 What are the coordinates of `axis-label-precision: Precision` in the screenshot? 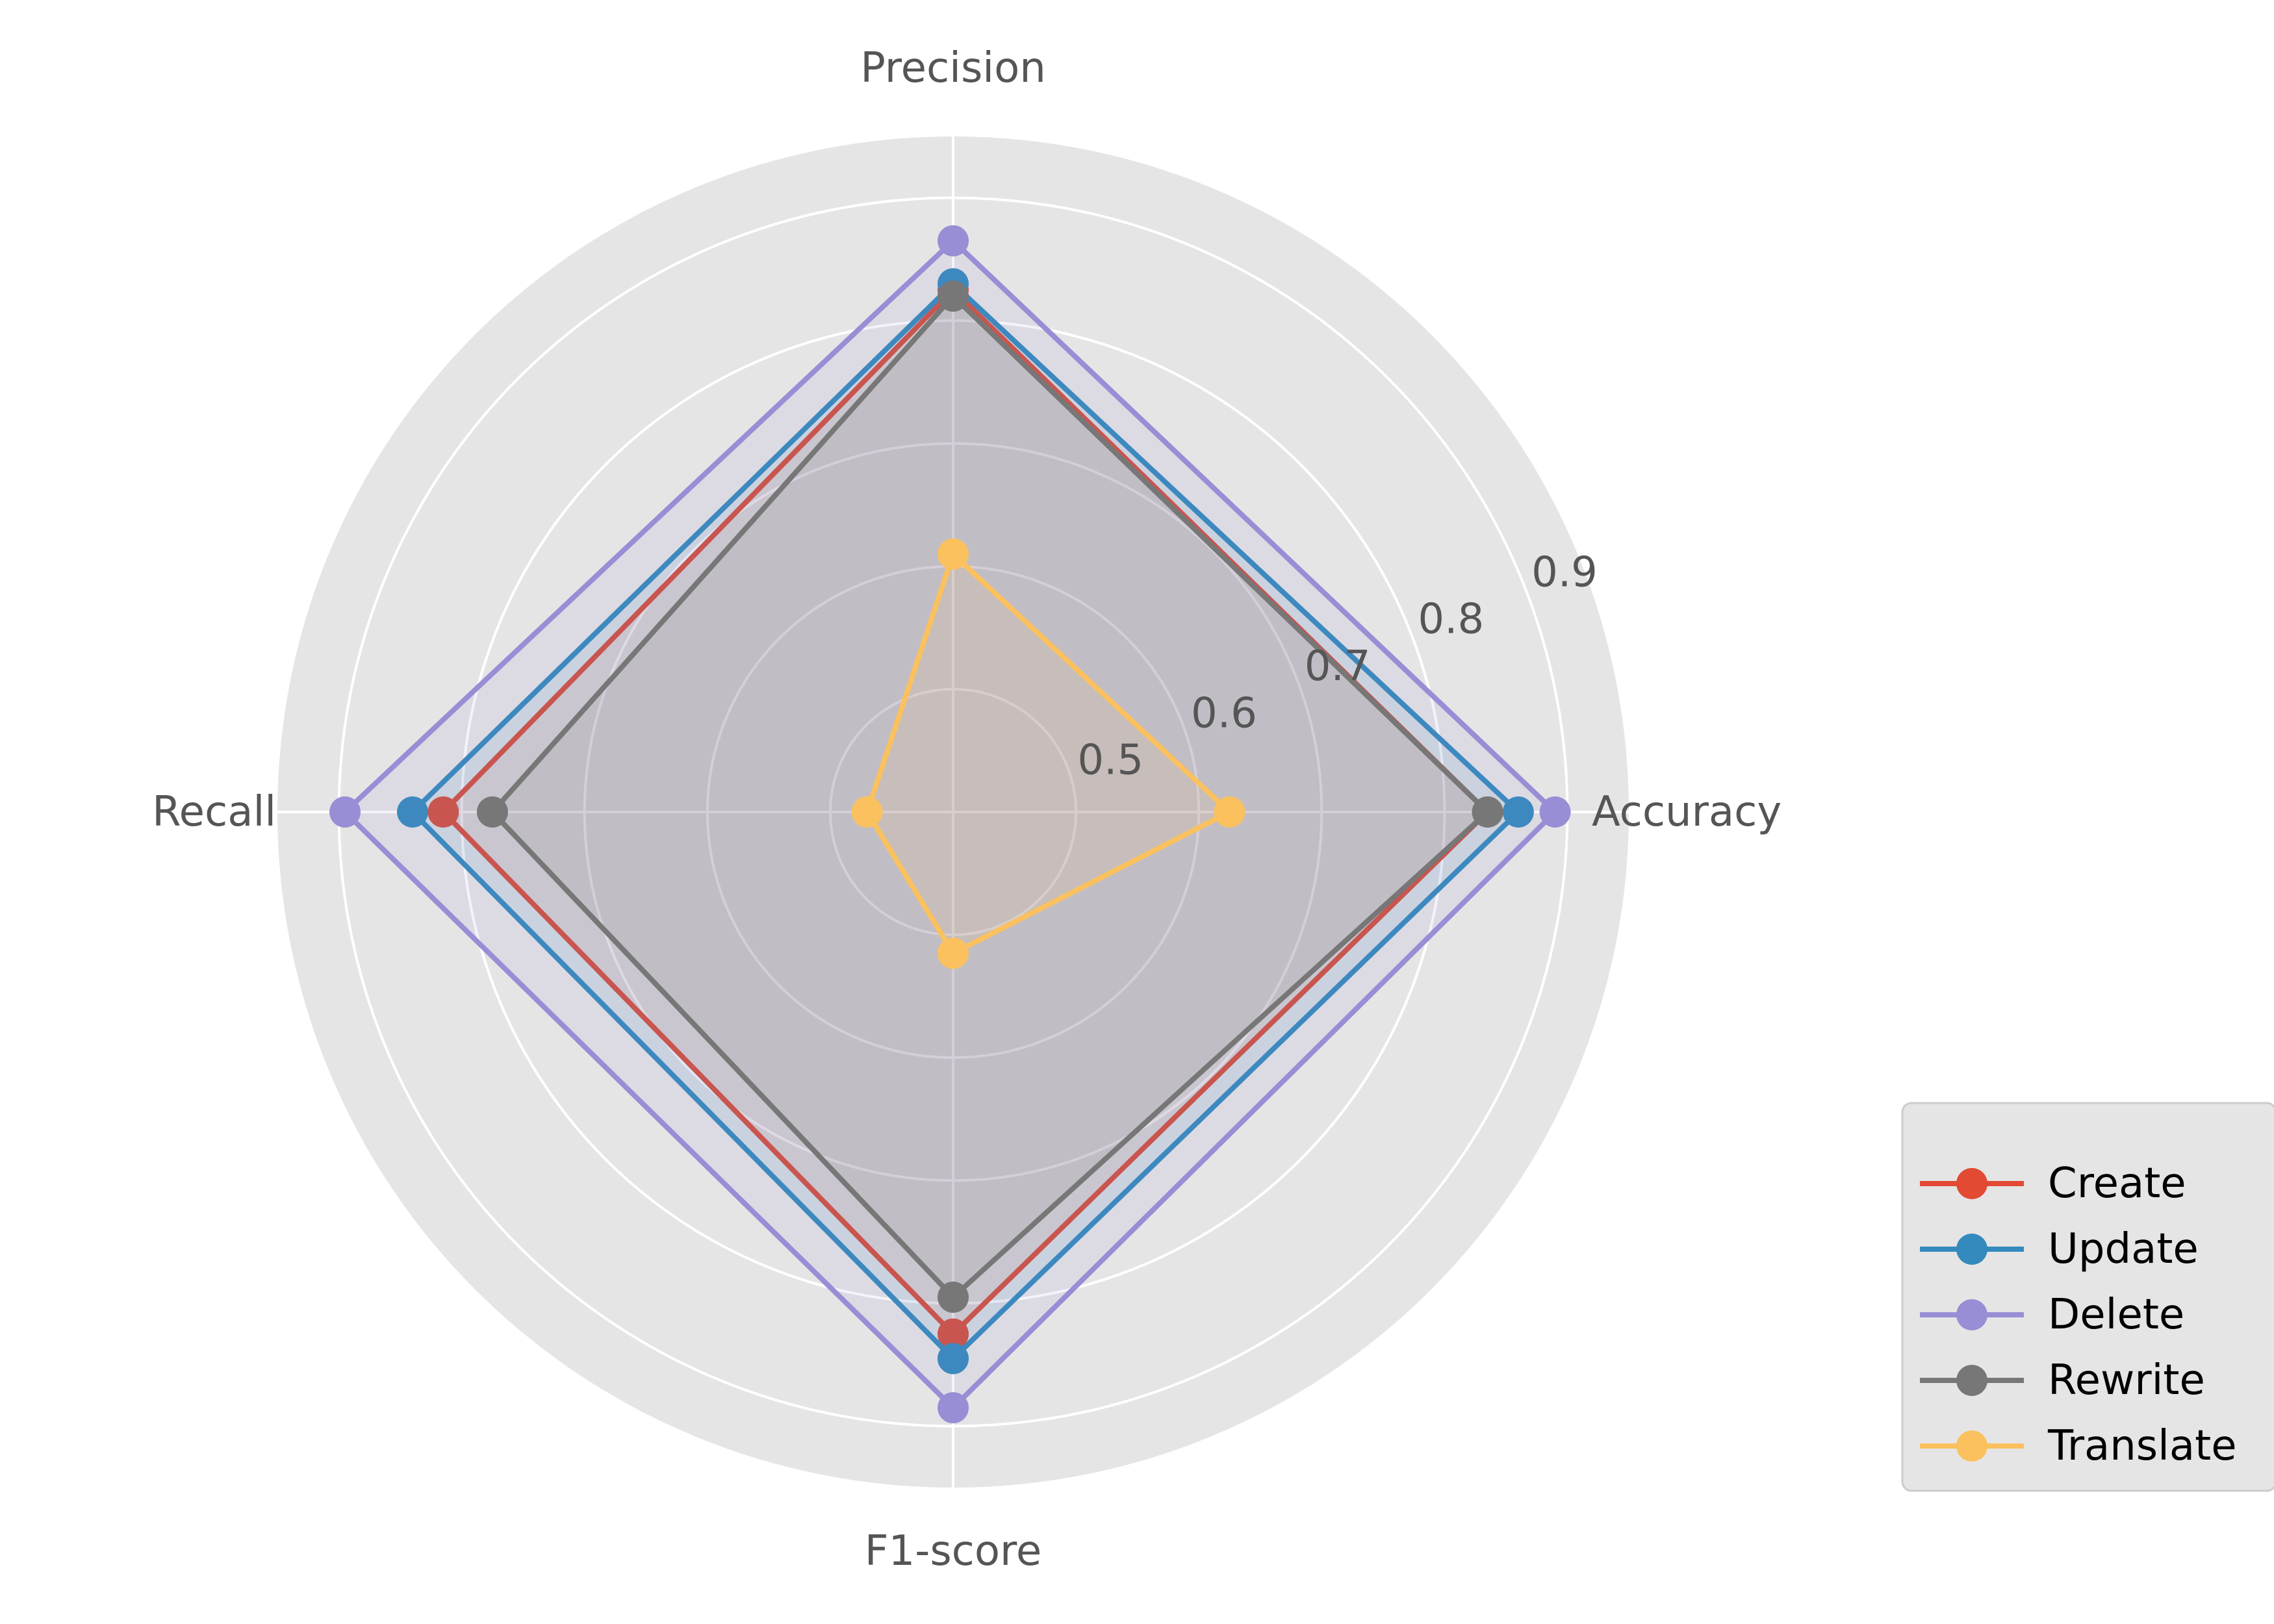 It's located at (953, 68).